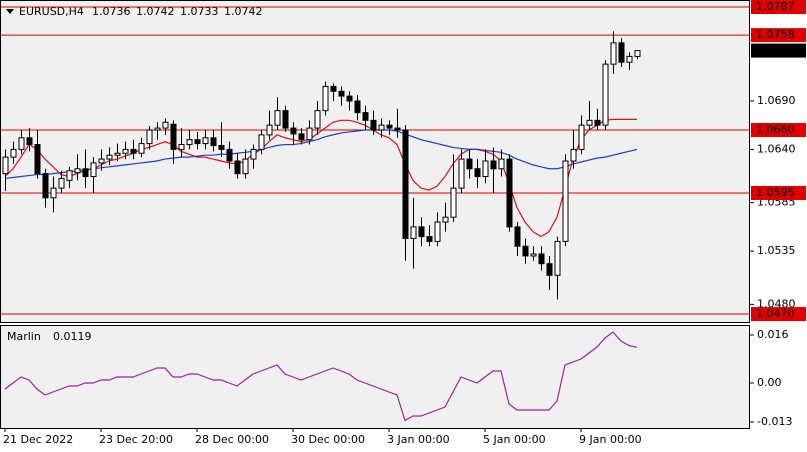 The height and width of the screenshot is (452, 807). Describe the element at coordinates (773, 334) in the screenshot. I see `indicator-tick-label: 0.016` at that location.